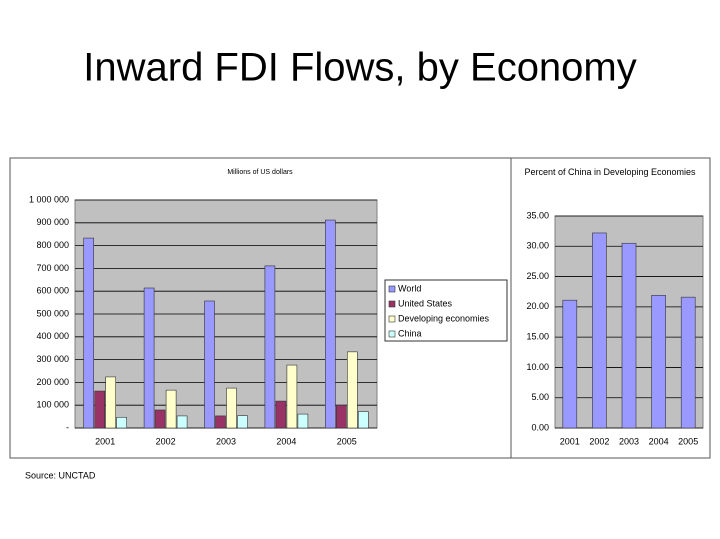  I want to click on chart-title: Percent of China in Developing Economies, so click(610, 172).